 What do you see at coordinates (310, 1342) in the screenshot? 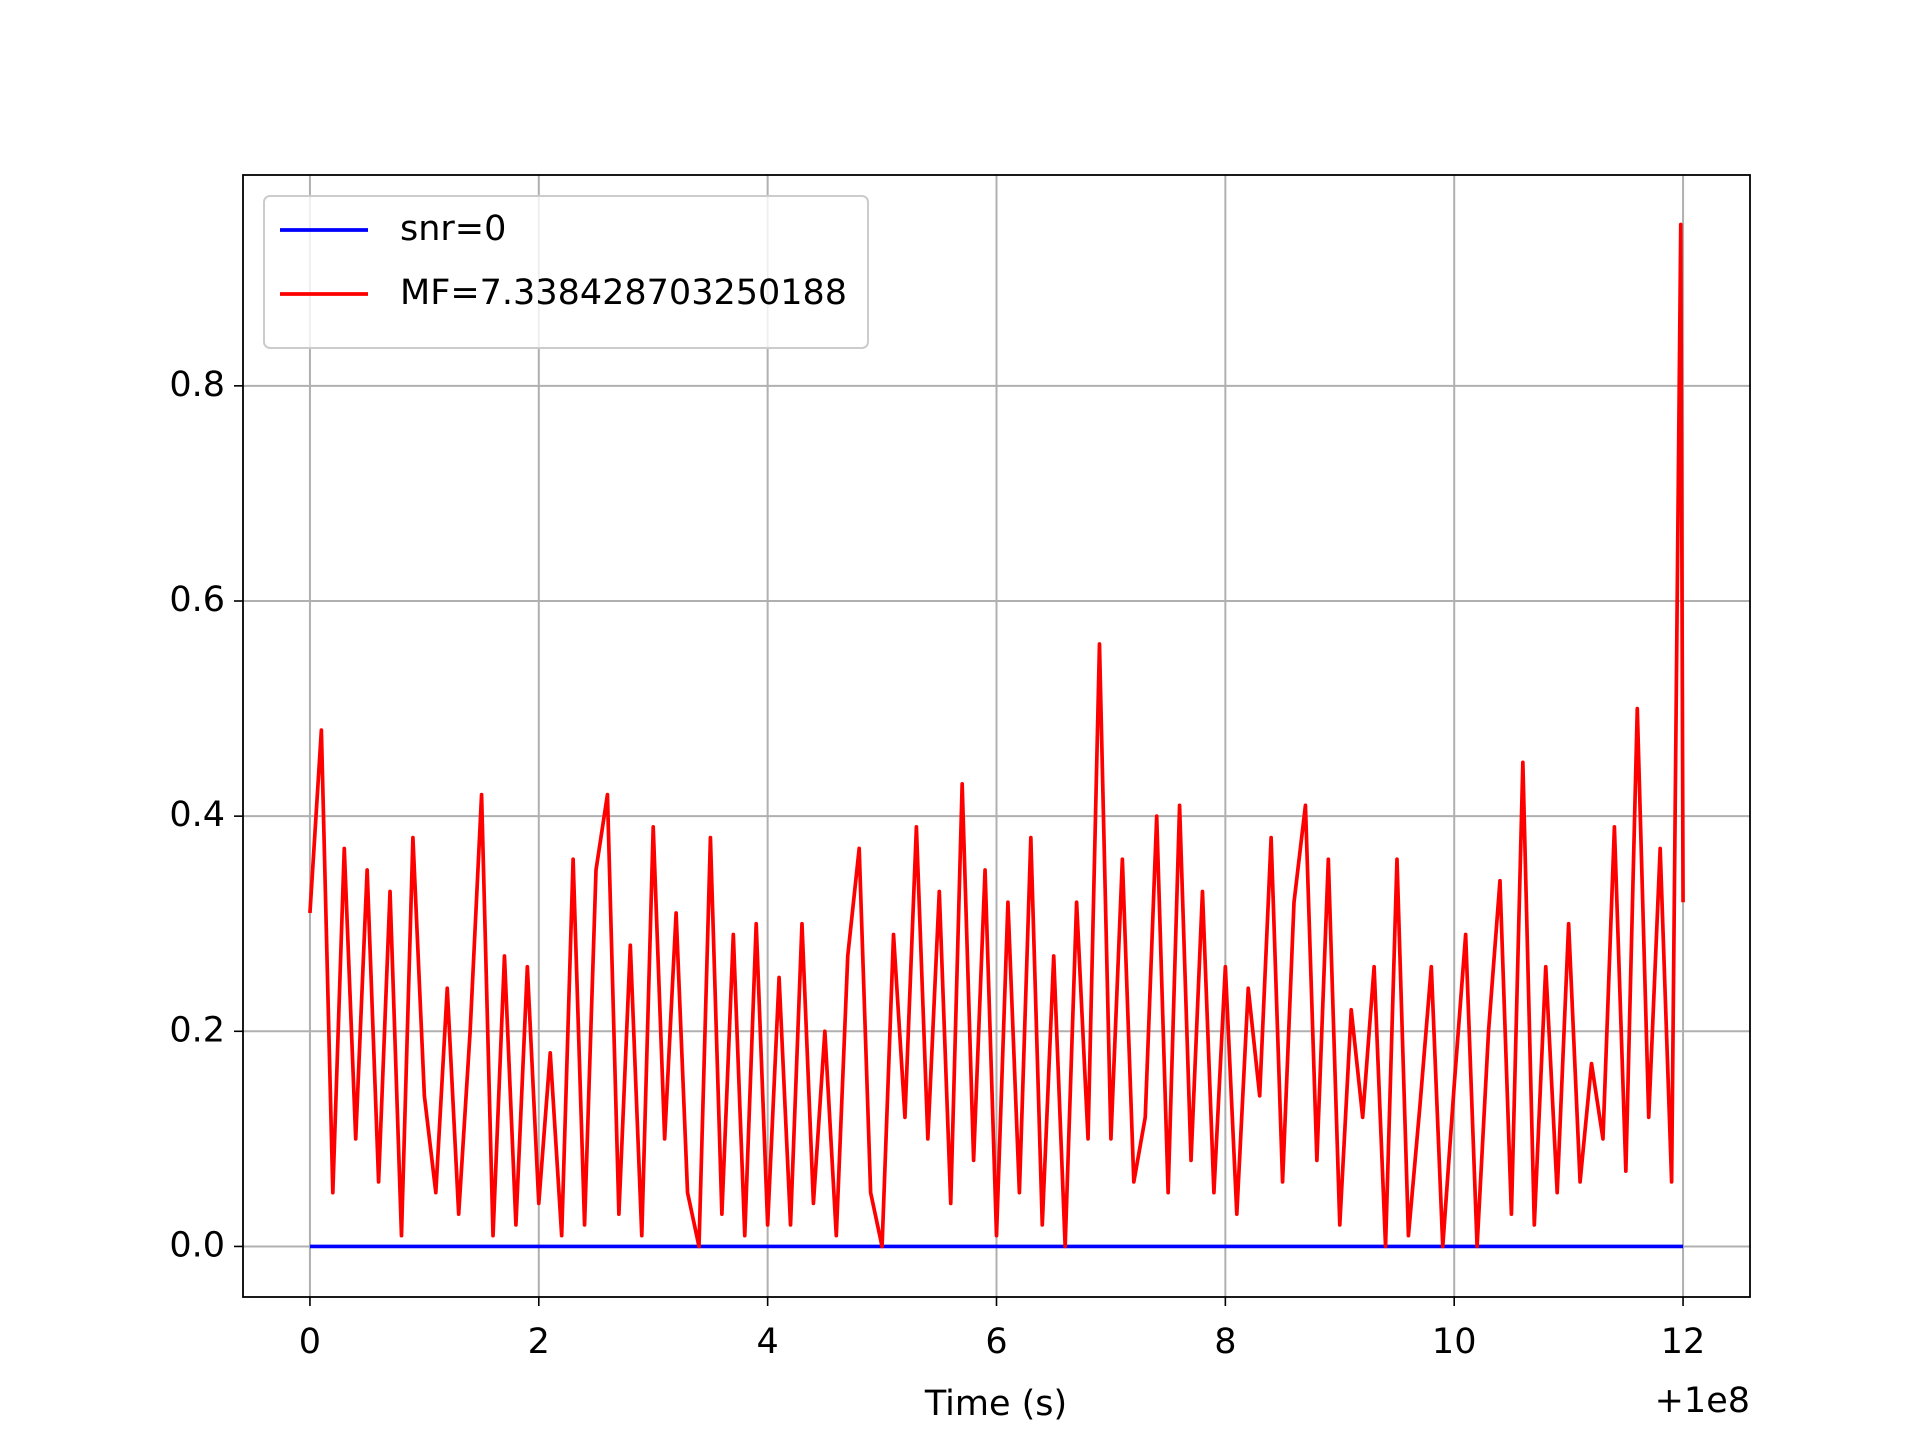
I see `x-tick-label: 0` at bounding box center [310, 1342].